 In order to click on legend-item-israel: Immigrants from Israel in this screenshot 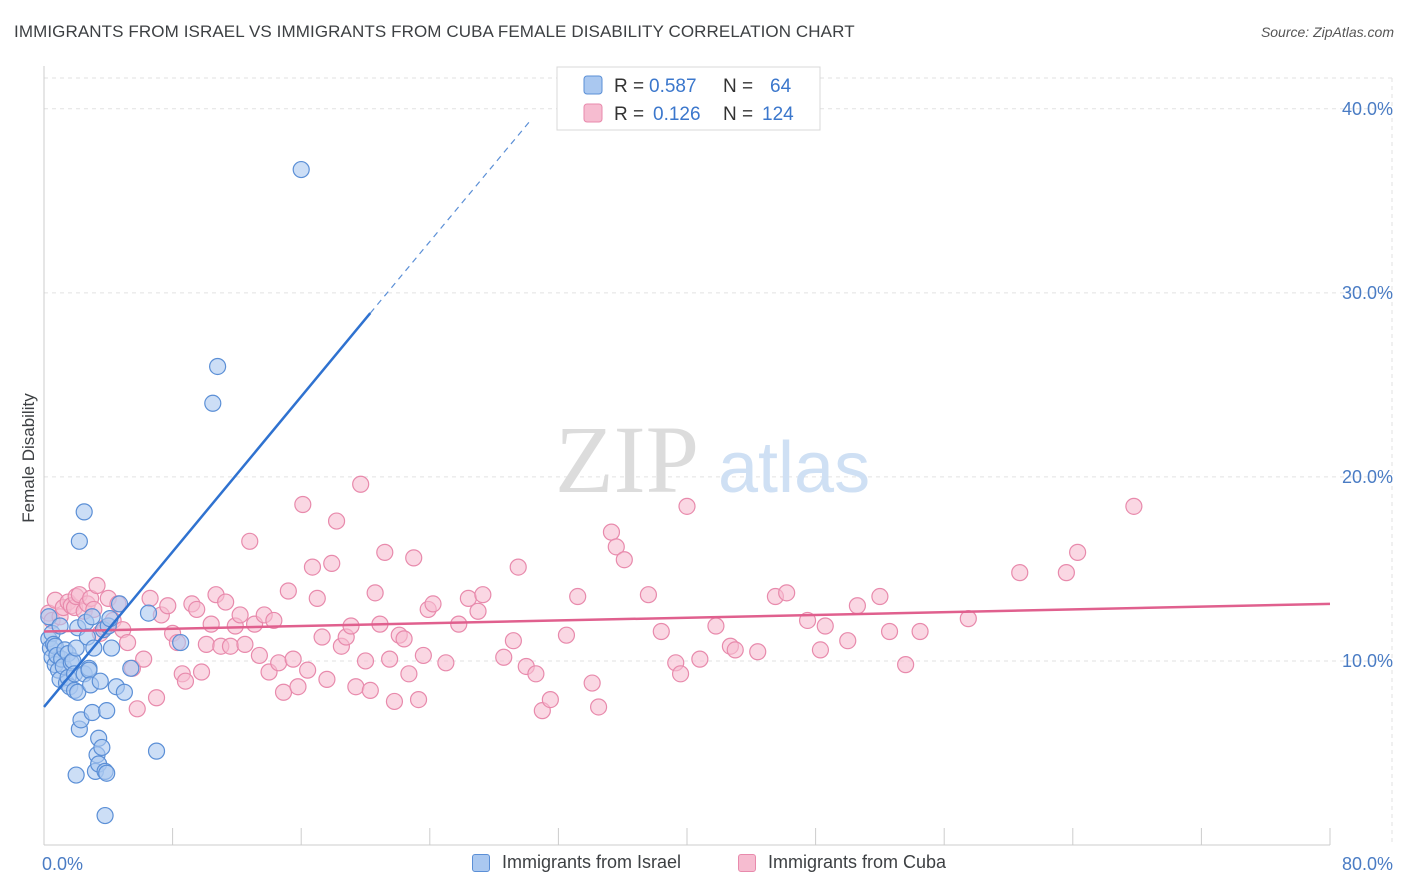, I will do `click(576, 862)`.